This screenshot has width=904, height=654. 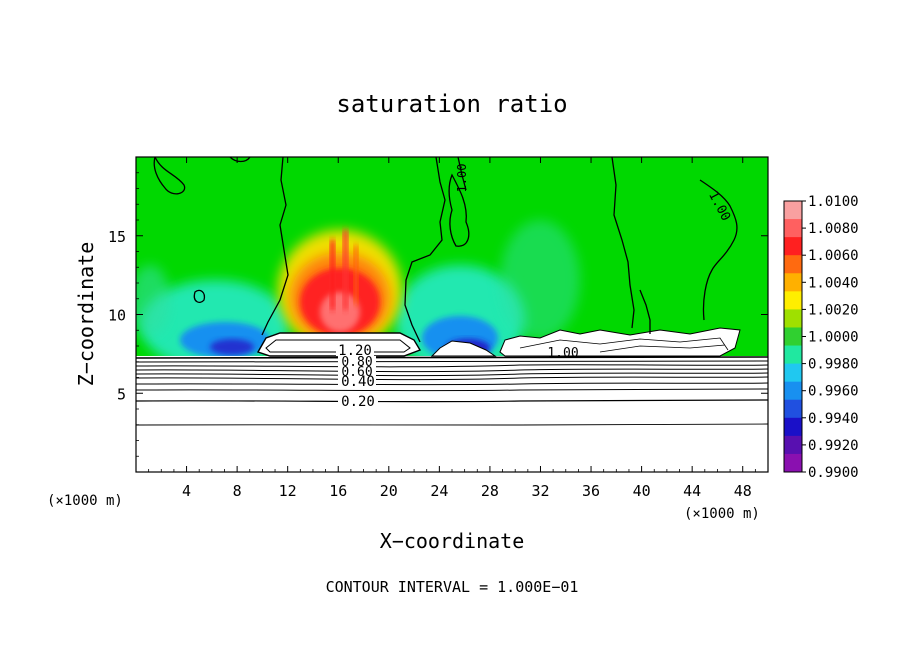 I want to click on x-unit-right: (×1000 m), so click(x=722, y=514).